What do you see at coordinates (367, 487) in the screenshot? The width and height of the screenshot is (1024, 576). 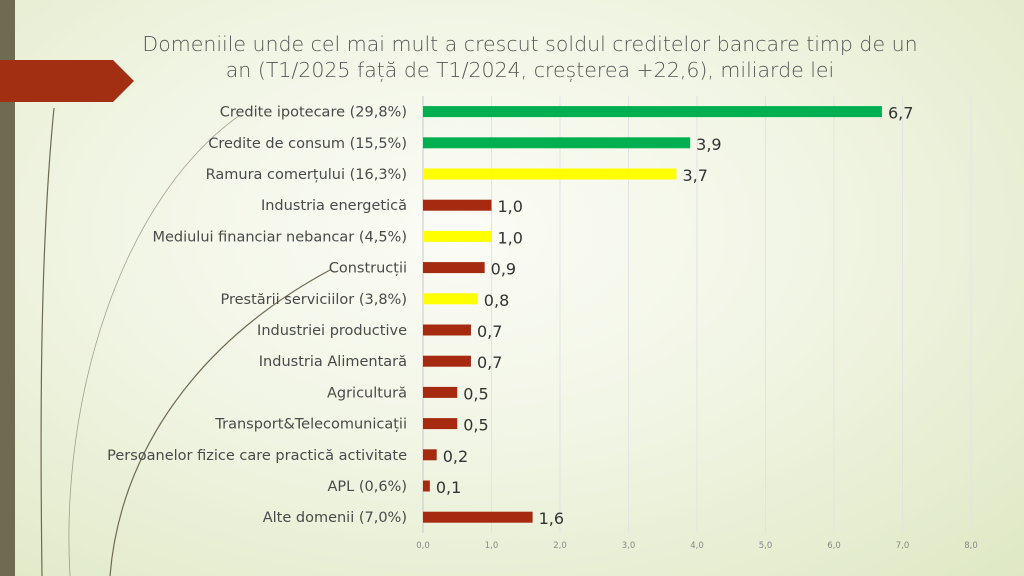 I see `category-label: APL (0,6%)` at bounding box center [367, 487].